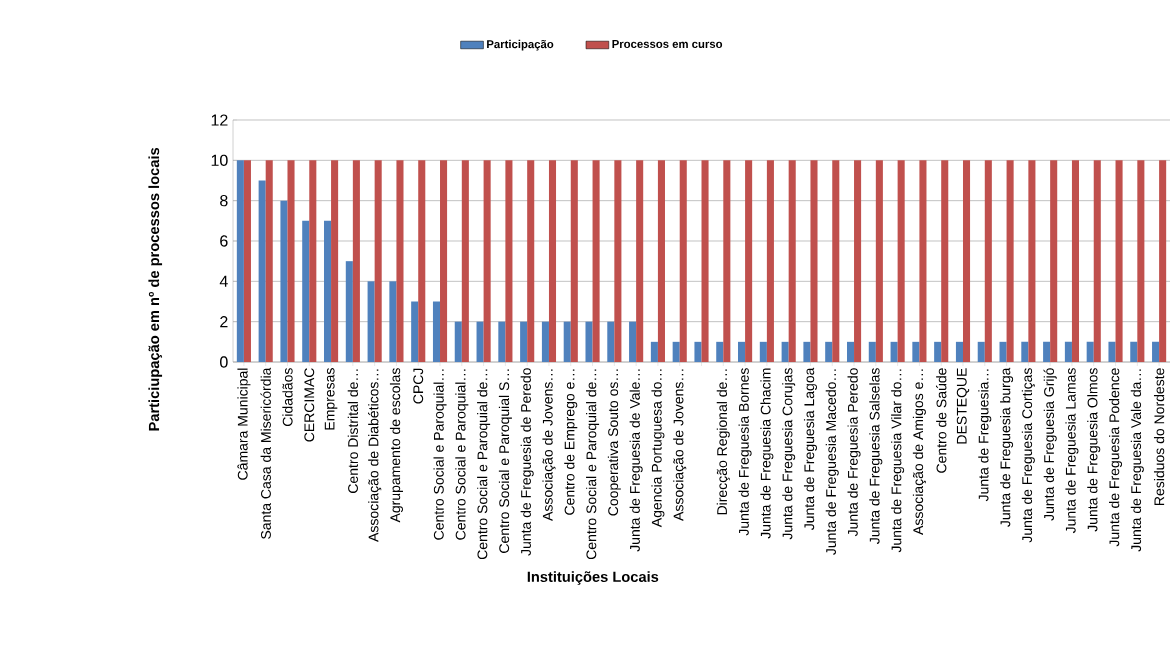 The height and width of the screenshot is (665, 1174). What do you see at coordinates (941, 420) in the screenshot?
I see `x-tick-label: Centro de Saúde` at bounding box center [941, 420].